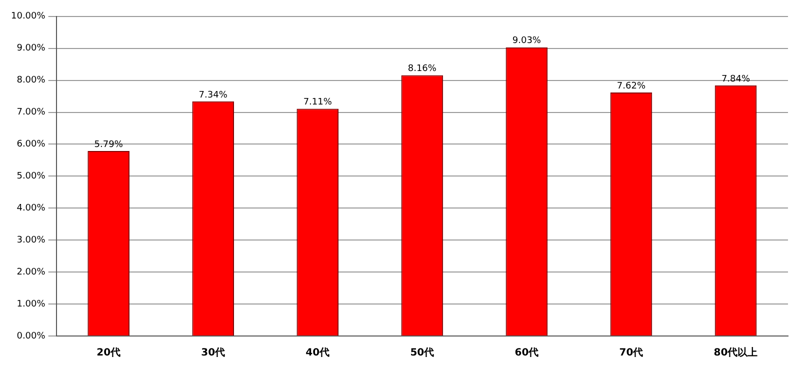 The width and height of the screenshot is (800, 370). What do you see at coordinates (31, 209) in the screenshot?
I see `y-tick-label: 4.00%` at bounding box center [31, 209].